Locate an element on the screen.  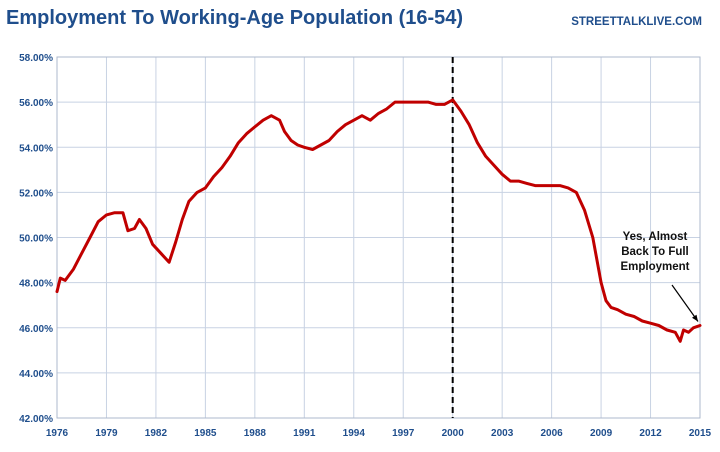
y-tick-label: 54.00% is located at coordinates (36, 148).